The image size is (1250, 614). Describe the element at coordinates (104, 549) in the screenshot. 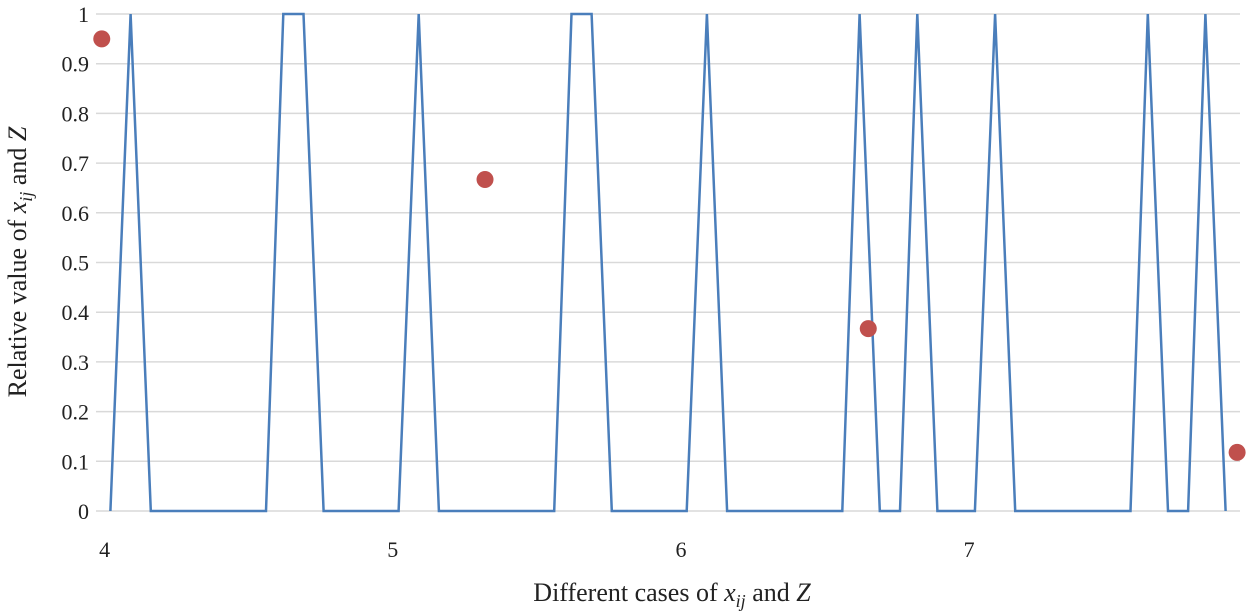

I see `x-tick-label: 4` at that location.